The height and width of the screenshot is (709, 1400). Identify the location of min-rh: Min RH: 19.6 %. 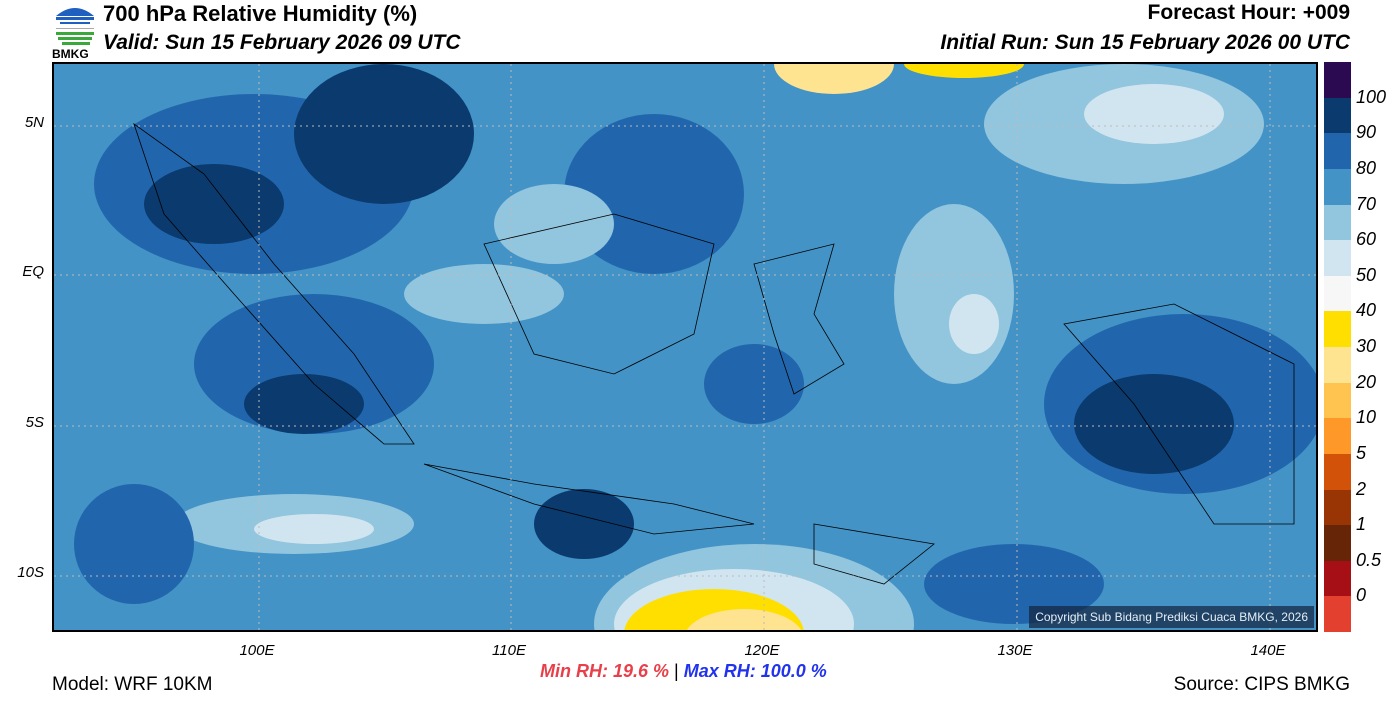
(605, 671).